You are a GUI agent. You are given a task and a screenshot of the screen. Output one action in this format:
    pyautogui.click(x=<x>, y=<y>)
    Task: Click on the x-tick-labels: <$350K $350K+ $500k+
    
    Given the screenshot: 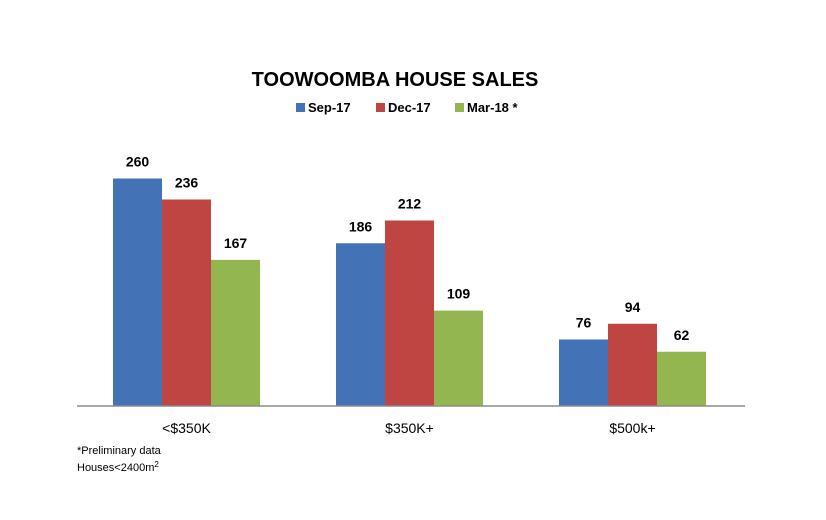 What is the action you would take?
    pyautogui.click(x=409, y=428)
    